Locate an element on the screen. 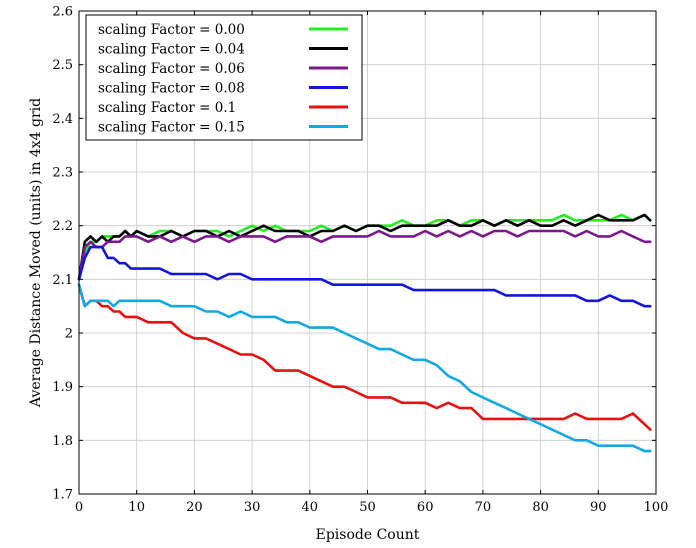 The width and height of the screenshot is (696, 548). x-tick-label: 100 is located at coordinates (656, 507).